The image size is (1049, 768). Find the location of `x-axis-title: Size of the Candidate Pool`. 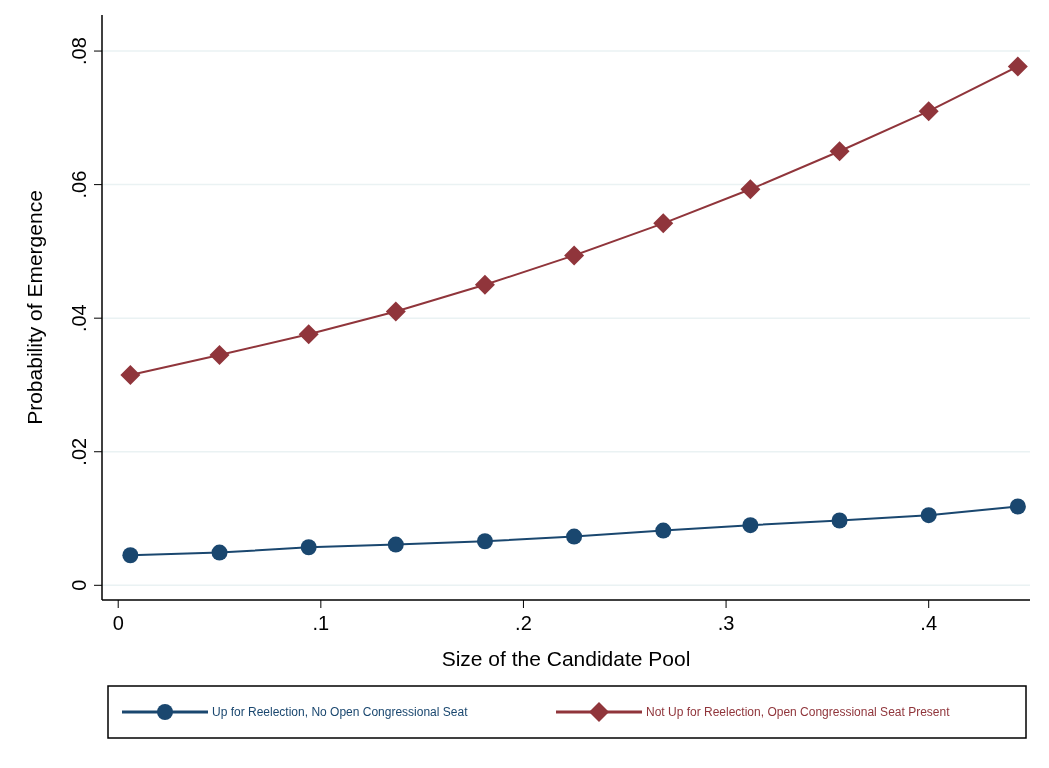

x-axis-title: Size of the Candidate Pool is located at coordinates (566, 658).